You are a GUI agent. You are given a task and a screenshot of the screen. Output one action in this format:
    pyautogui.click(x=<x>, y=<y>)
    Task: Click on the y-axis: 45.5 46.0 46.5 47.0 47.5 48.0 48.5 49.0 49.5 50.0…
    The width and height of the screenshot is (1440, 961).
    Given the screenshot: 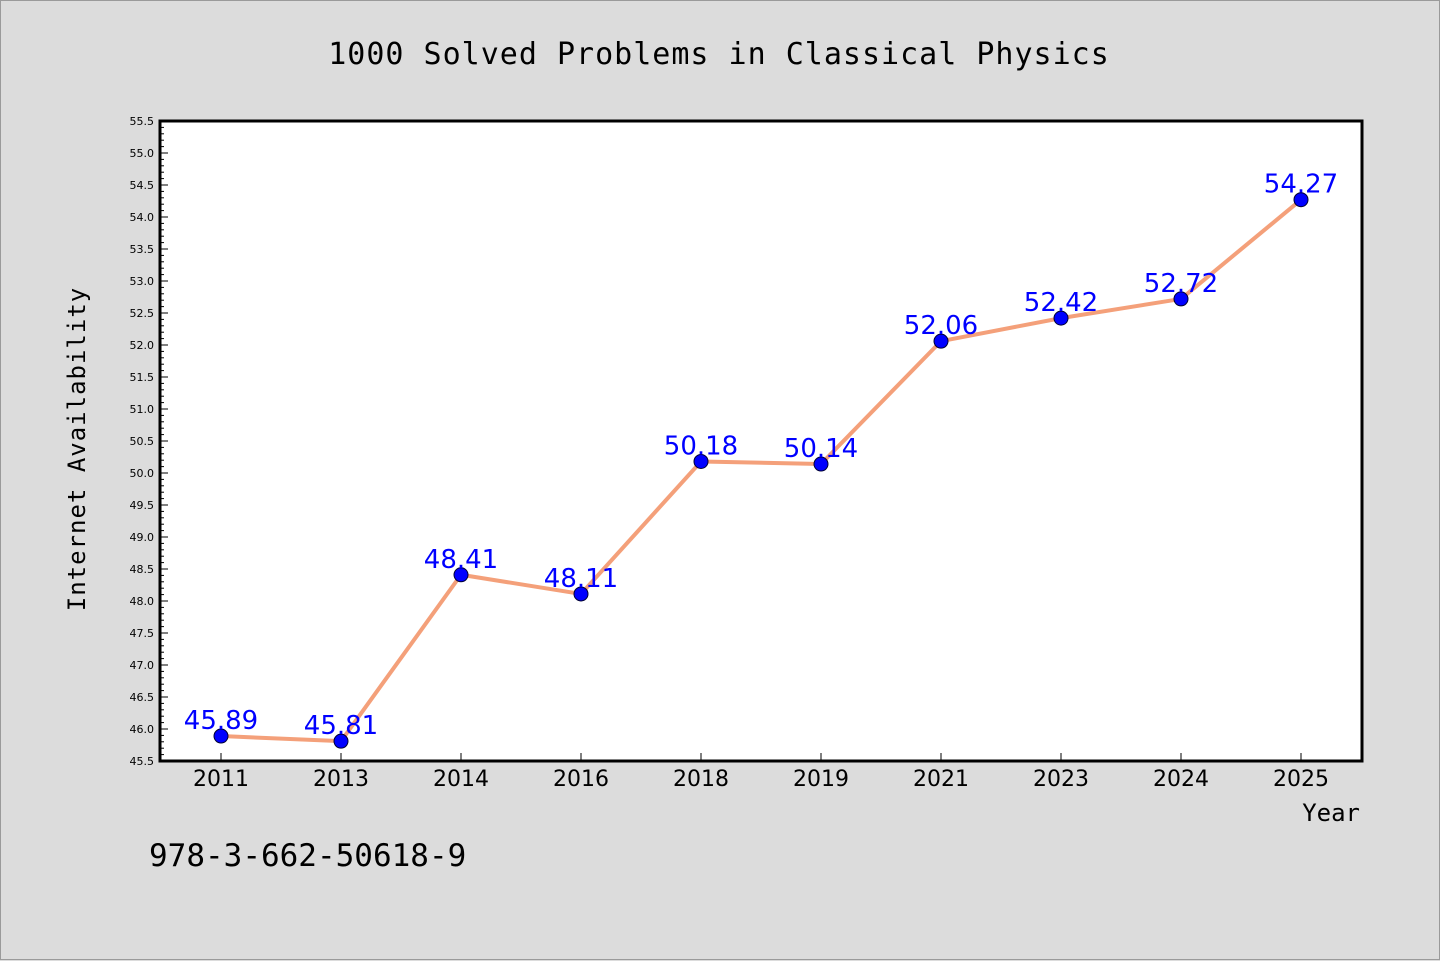 What is the action you would take?
    pyautogui.click(x=149, y=441)
    